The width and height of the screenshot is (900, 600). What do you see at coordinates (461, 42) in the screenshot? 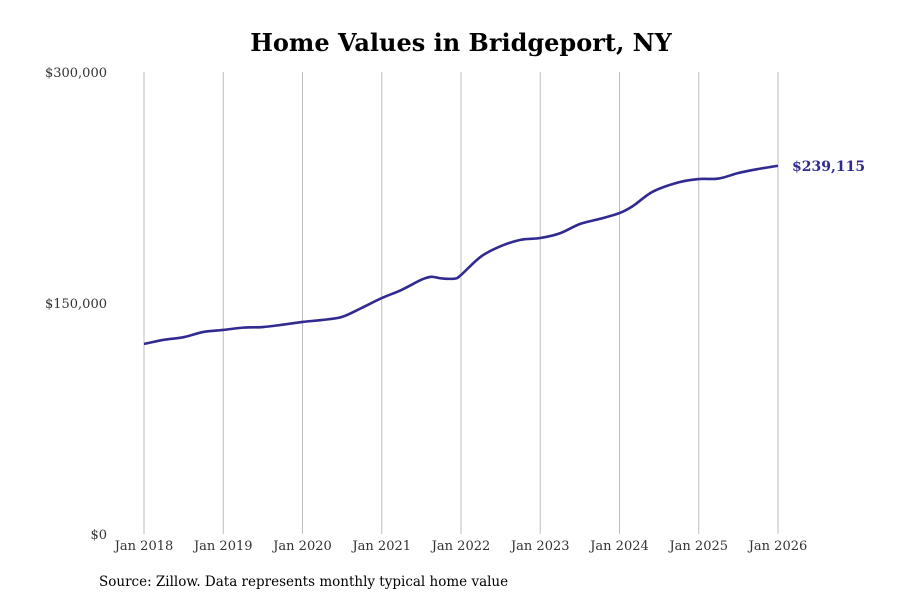
I see `chart-title: Home Values in Bridgeport, NY` at bounding box center [461, 42].